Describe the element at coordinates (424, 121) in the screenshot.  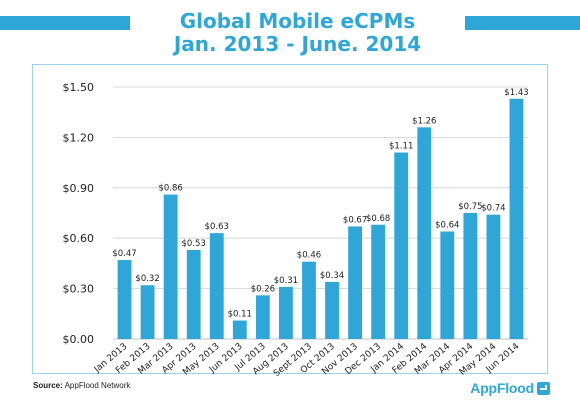
I see `data-label: $1.26` at that location.